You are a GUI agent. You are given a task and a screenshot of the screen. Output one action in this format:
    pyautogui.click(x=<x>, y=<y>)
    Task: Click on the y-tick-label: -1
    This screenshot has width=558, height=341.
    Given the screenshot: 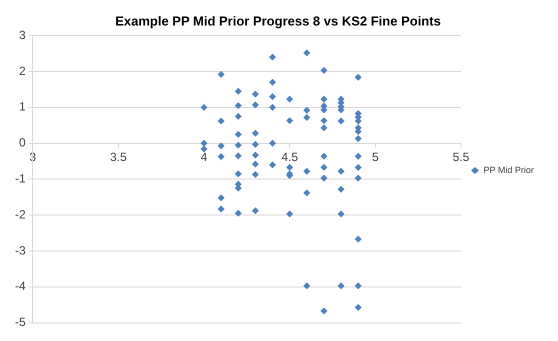 What is the action you would take?
    pyautogui.click(x=20, y=179)
    